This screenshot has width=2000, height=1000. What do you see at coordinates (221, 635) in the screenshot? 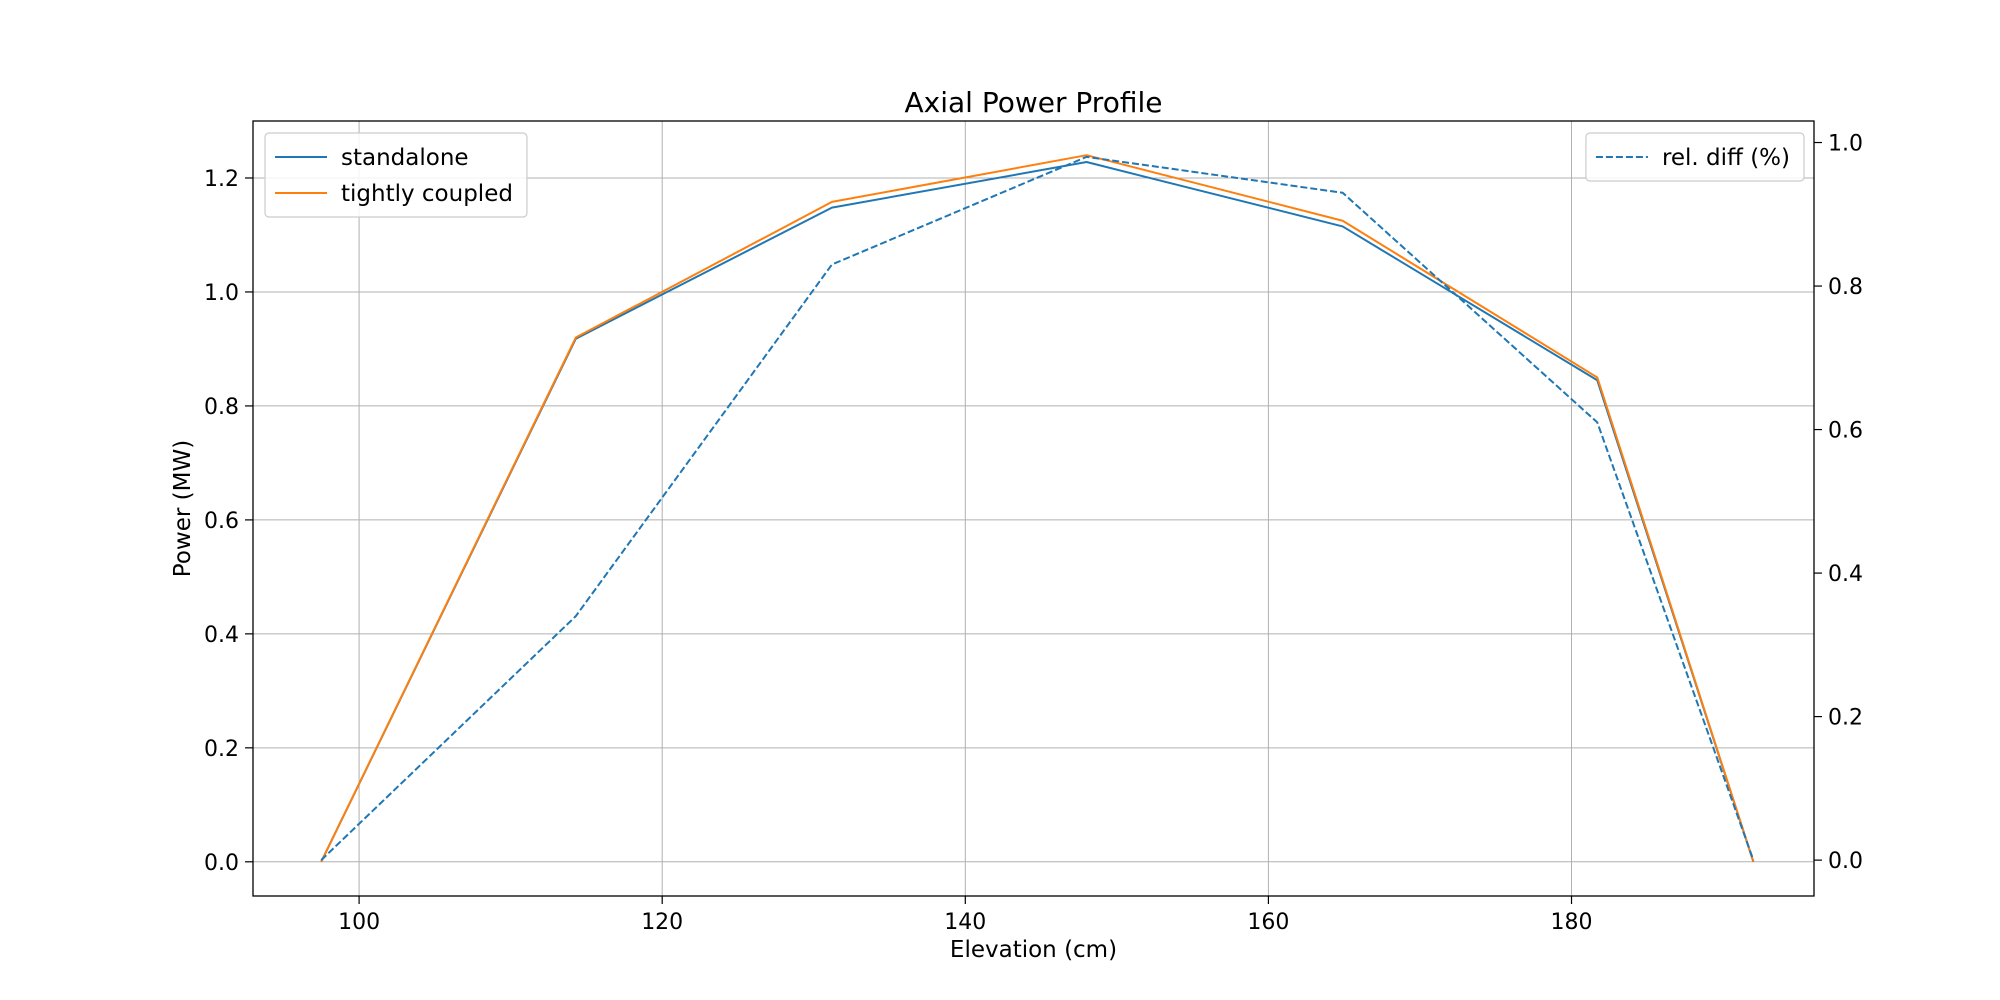
I see `y-tick-label: 0.4` at bounding box center [221, 635].